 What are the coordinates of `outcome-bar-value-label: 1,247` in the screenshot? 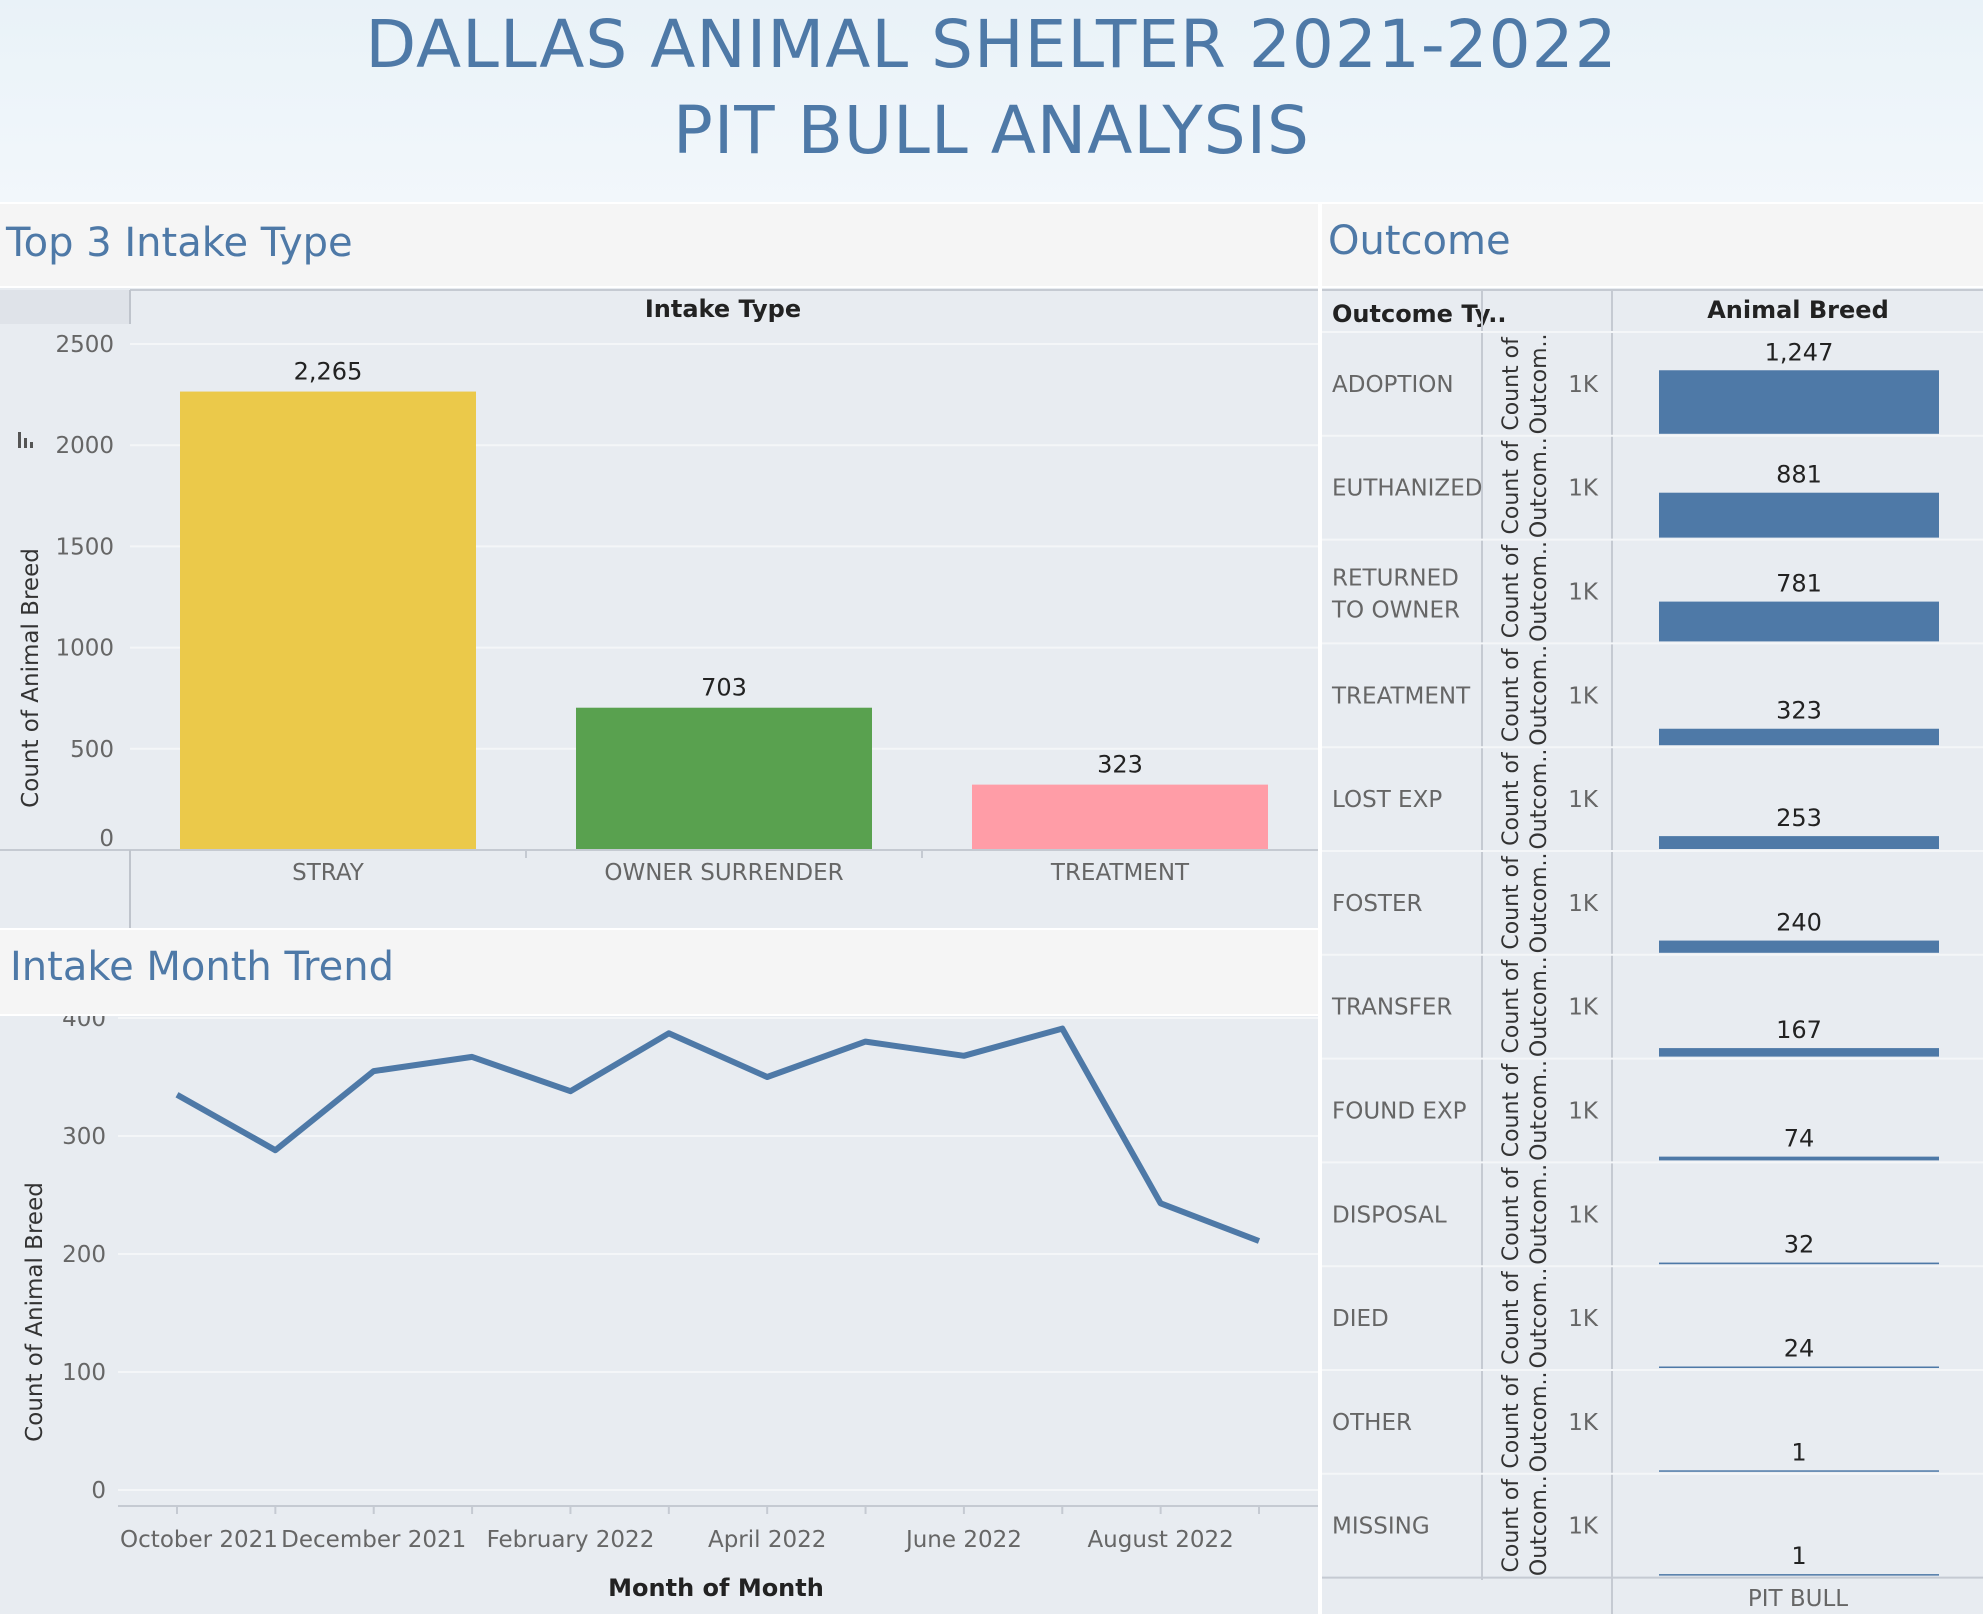 It's located at (1799, 352).